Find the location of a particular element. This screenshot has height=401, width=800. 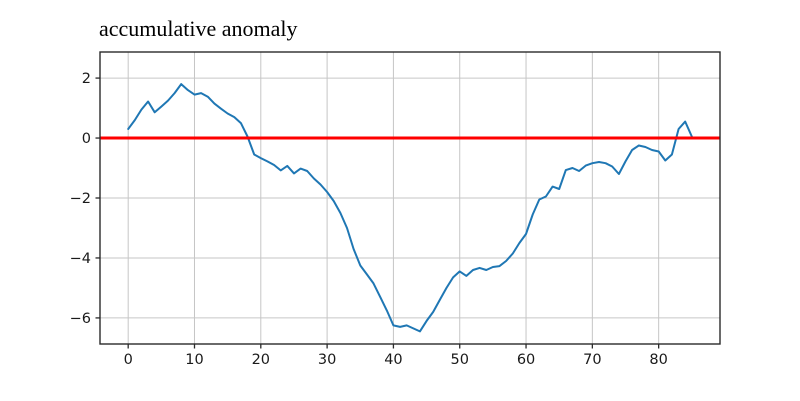

x-tick-label: 30 is located at coordinates (327, 360).